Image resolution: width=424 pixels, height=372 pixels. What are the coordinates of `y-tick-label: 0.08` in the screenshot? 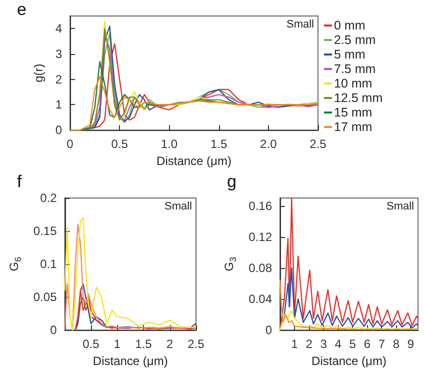 It's located at (260, 267).